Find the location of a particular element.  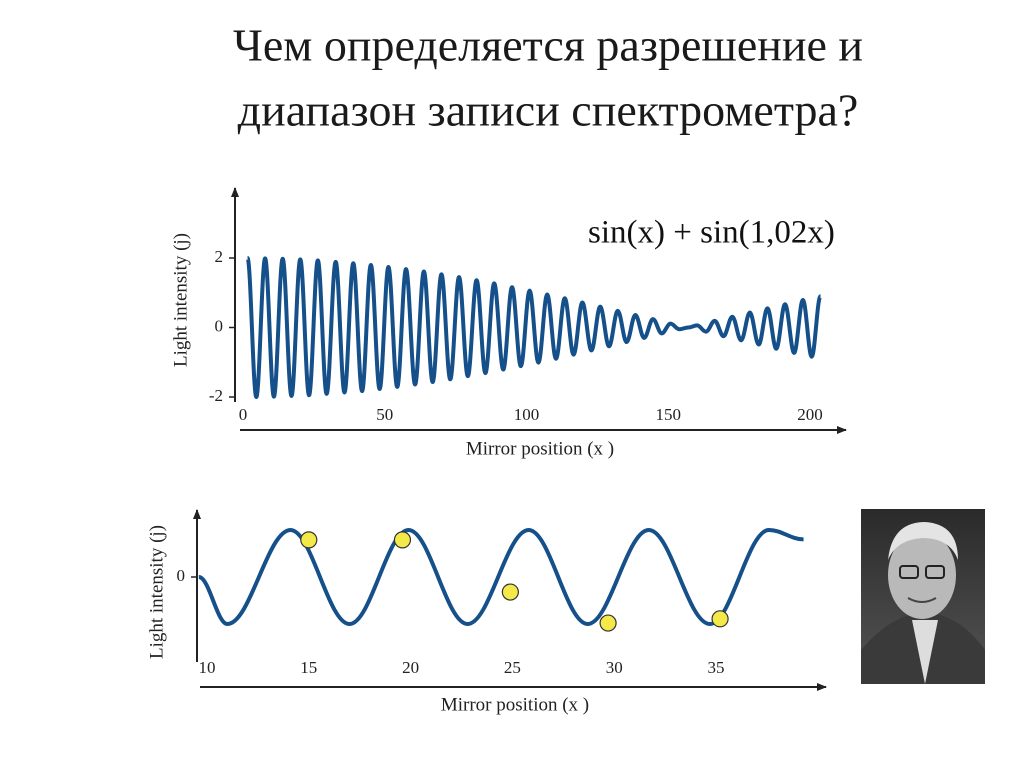

x-tick-label: 0 is located at coordinates (243, 414).